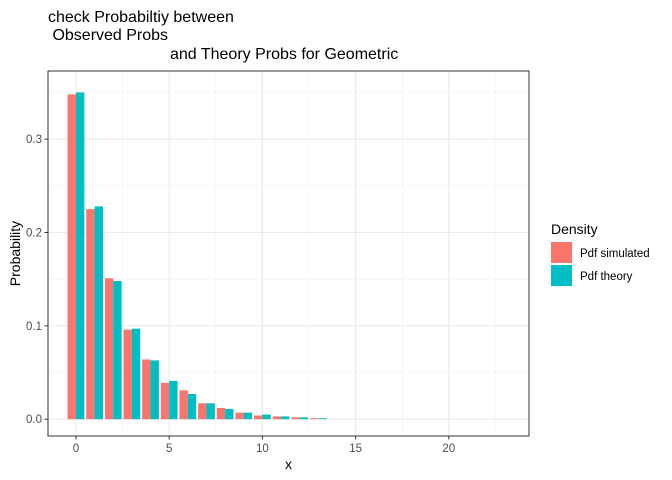 The height and width of the screenshot is (480, 672). What do you see at coordinates (34, 233) in the screenshot?
I see `y-tick-label: 0.2` at bounding box center [34, 233].